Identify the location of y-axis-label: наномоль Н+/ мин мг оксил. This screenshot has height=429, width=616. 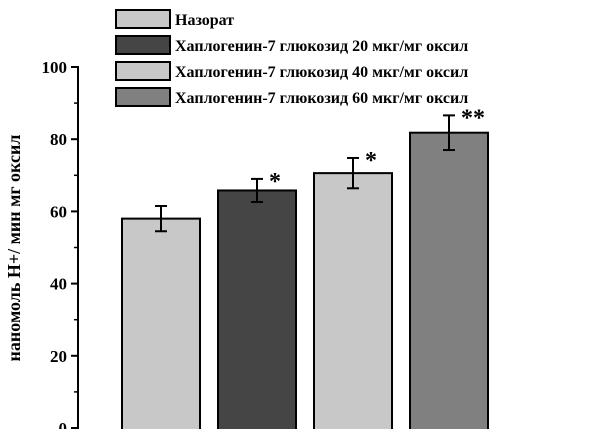
(14, 248).